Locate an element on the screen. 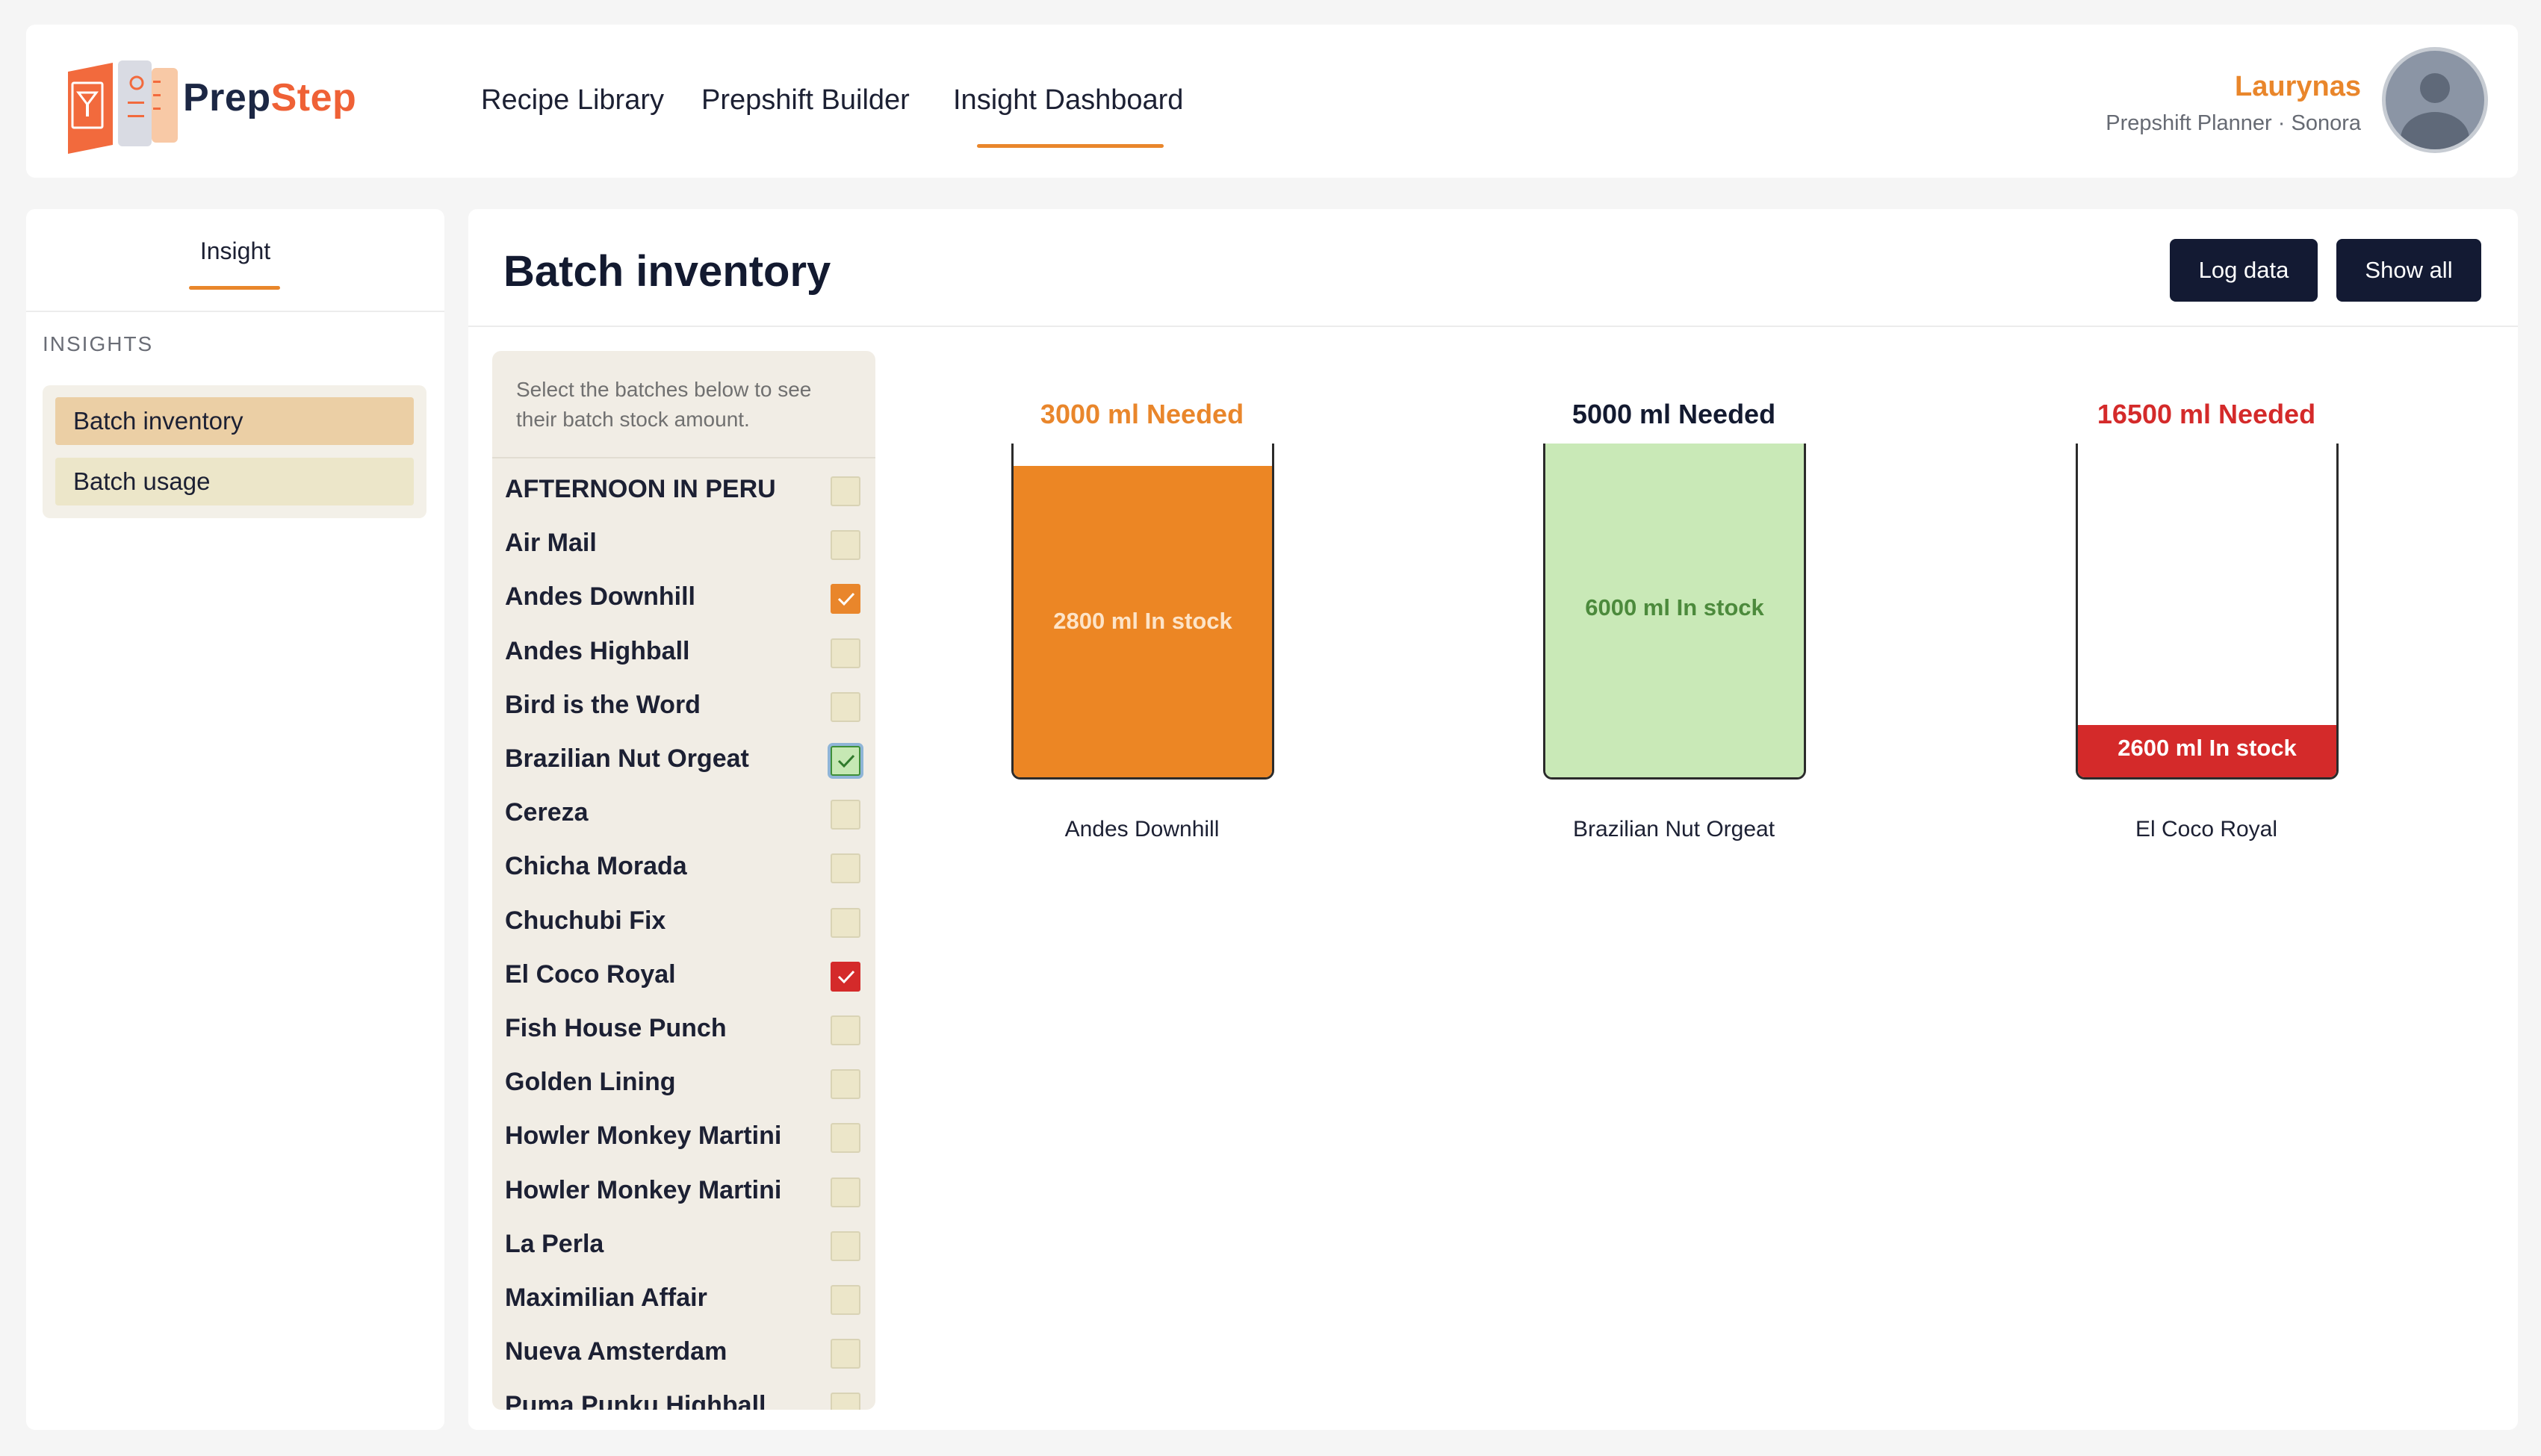 This screenshot has height=1456, width=2541. batch-row: La Perla is located at coordinates (683, 1246).